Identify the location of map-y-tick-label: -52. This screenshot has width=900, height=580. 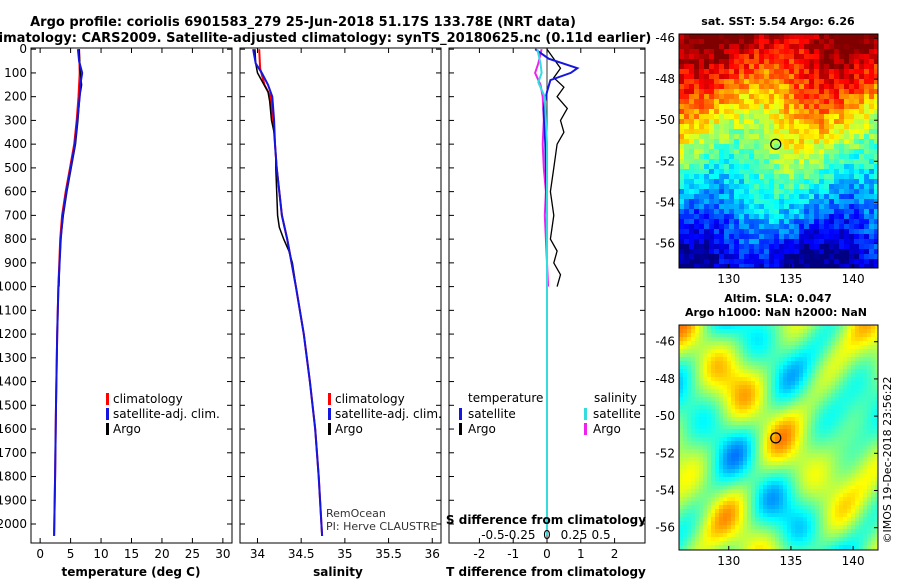
(665, 161).